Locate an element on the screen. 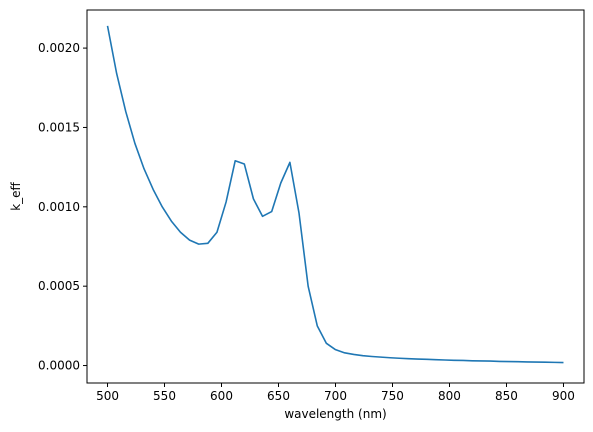 The image size is (593, 432). x-tick-label: 650 is located at coordinates (278, 396).